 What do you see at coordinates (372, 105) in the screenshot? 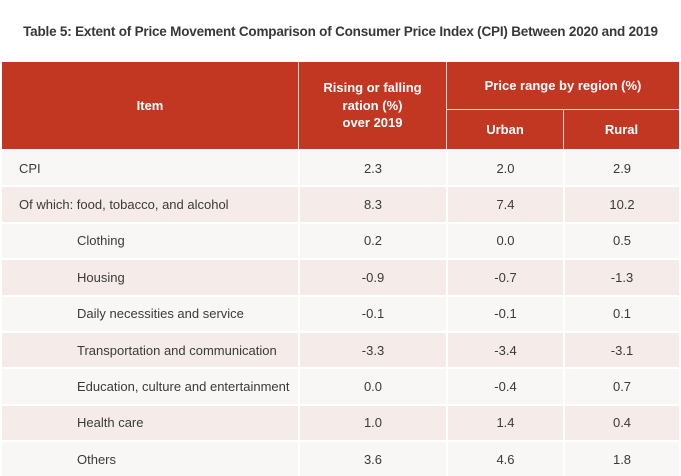
I see `header-cell-rising-ratio: Rising or falling ration (%) over 2019` at bounding box center [372, 105].